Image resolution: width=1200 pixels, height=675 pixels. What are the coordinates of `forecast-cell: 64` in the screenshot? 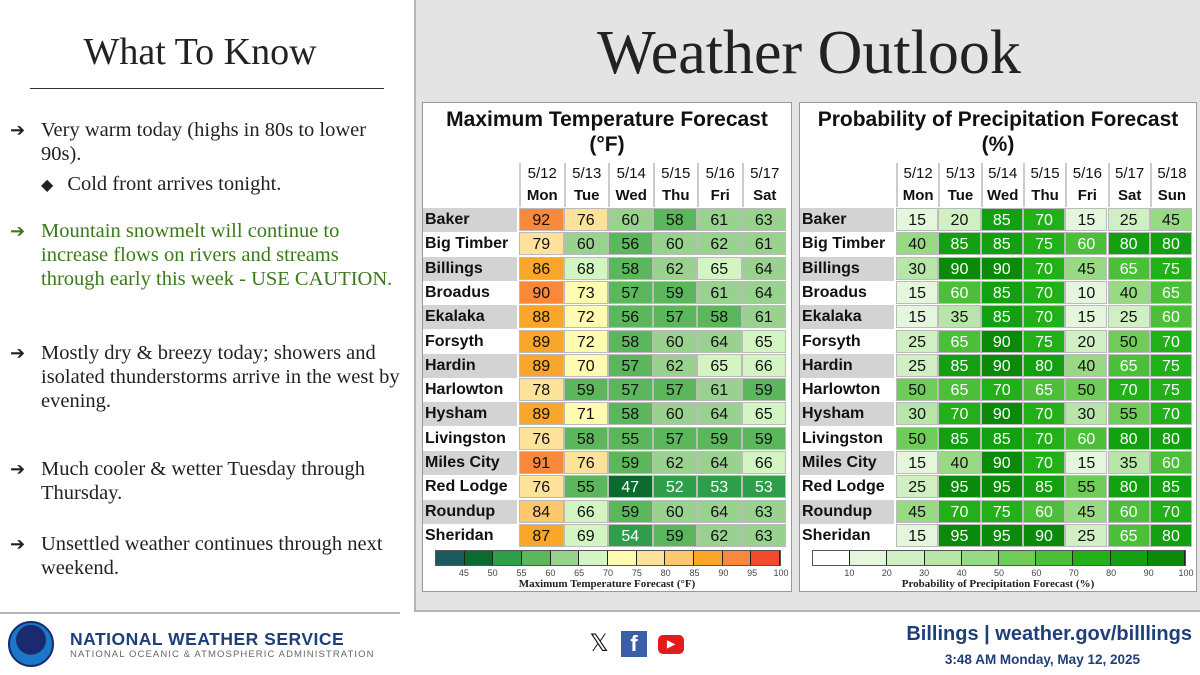 It's located at (719, 462).